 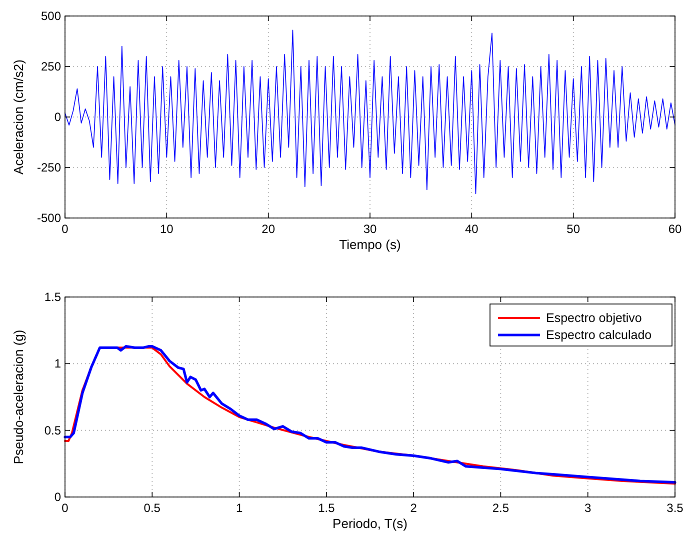 What do you see at coordinates (573, 229) in the screenshot?
I see `x-tick-label: 50` at bounding box center [573, 229].